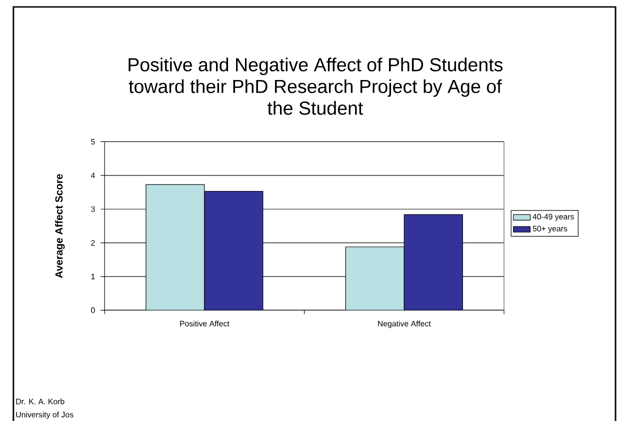 The height and width of the screenshot is (421, 617). What do you see at coordinates (315, 86) in the screenshot?
I see `chart-title: Positive and Negative Affect of PhD Students toward their PhD Research Project by Age of the Student` at bounding box center [315, 86].